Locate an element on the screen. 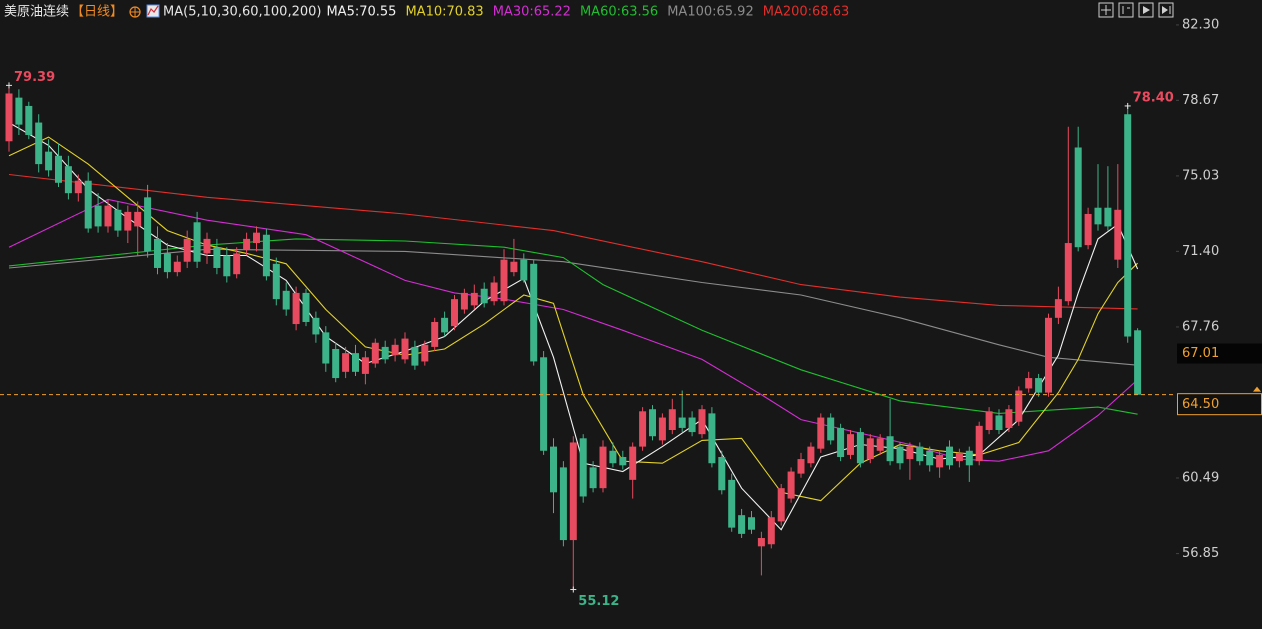  tool-play is located at coordinates (1146, 10).